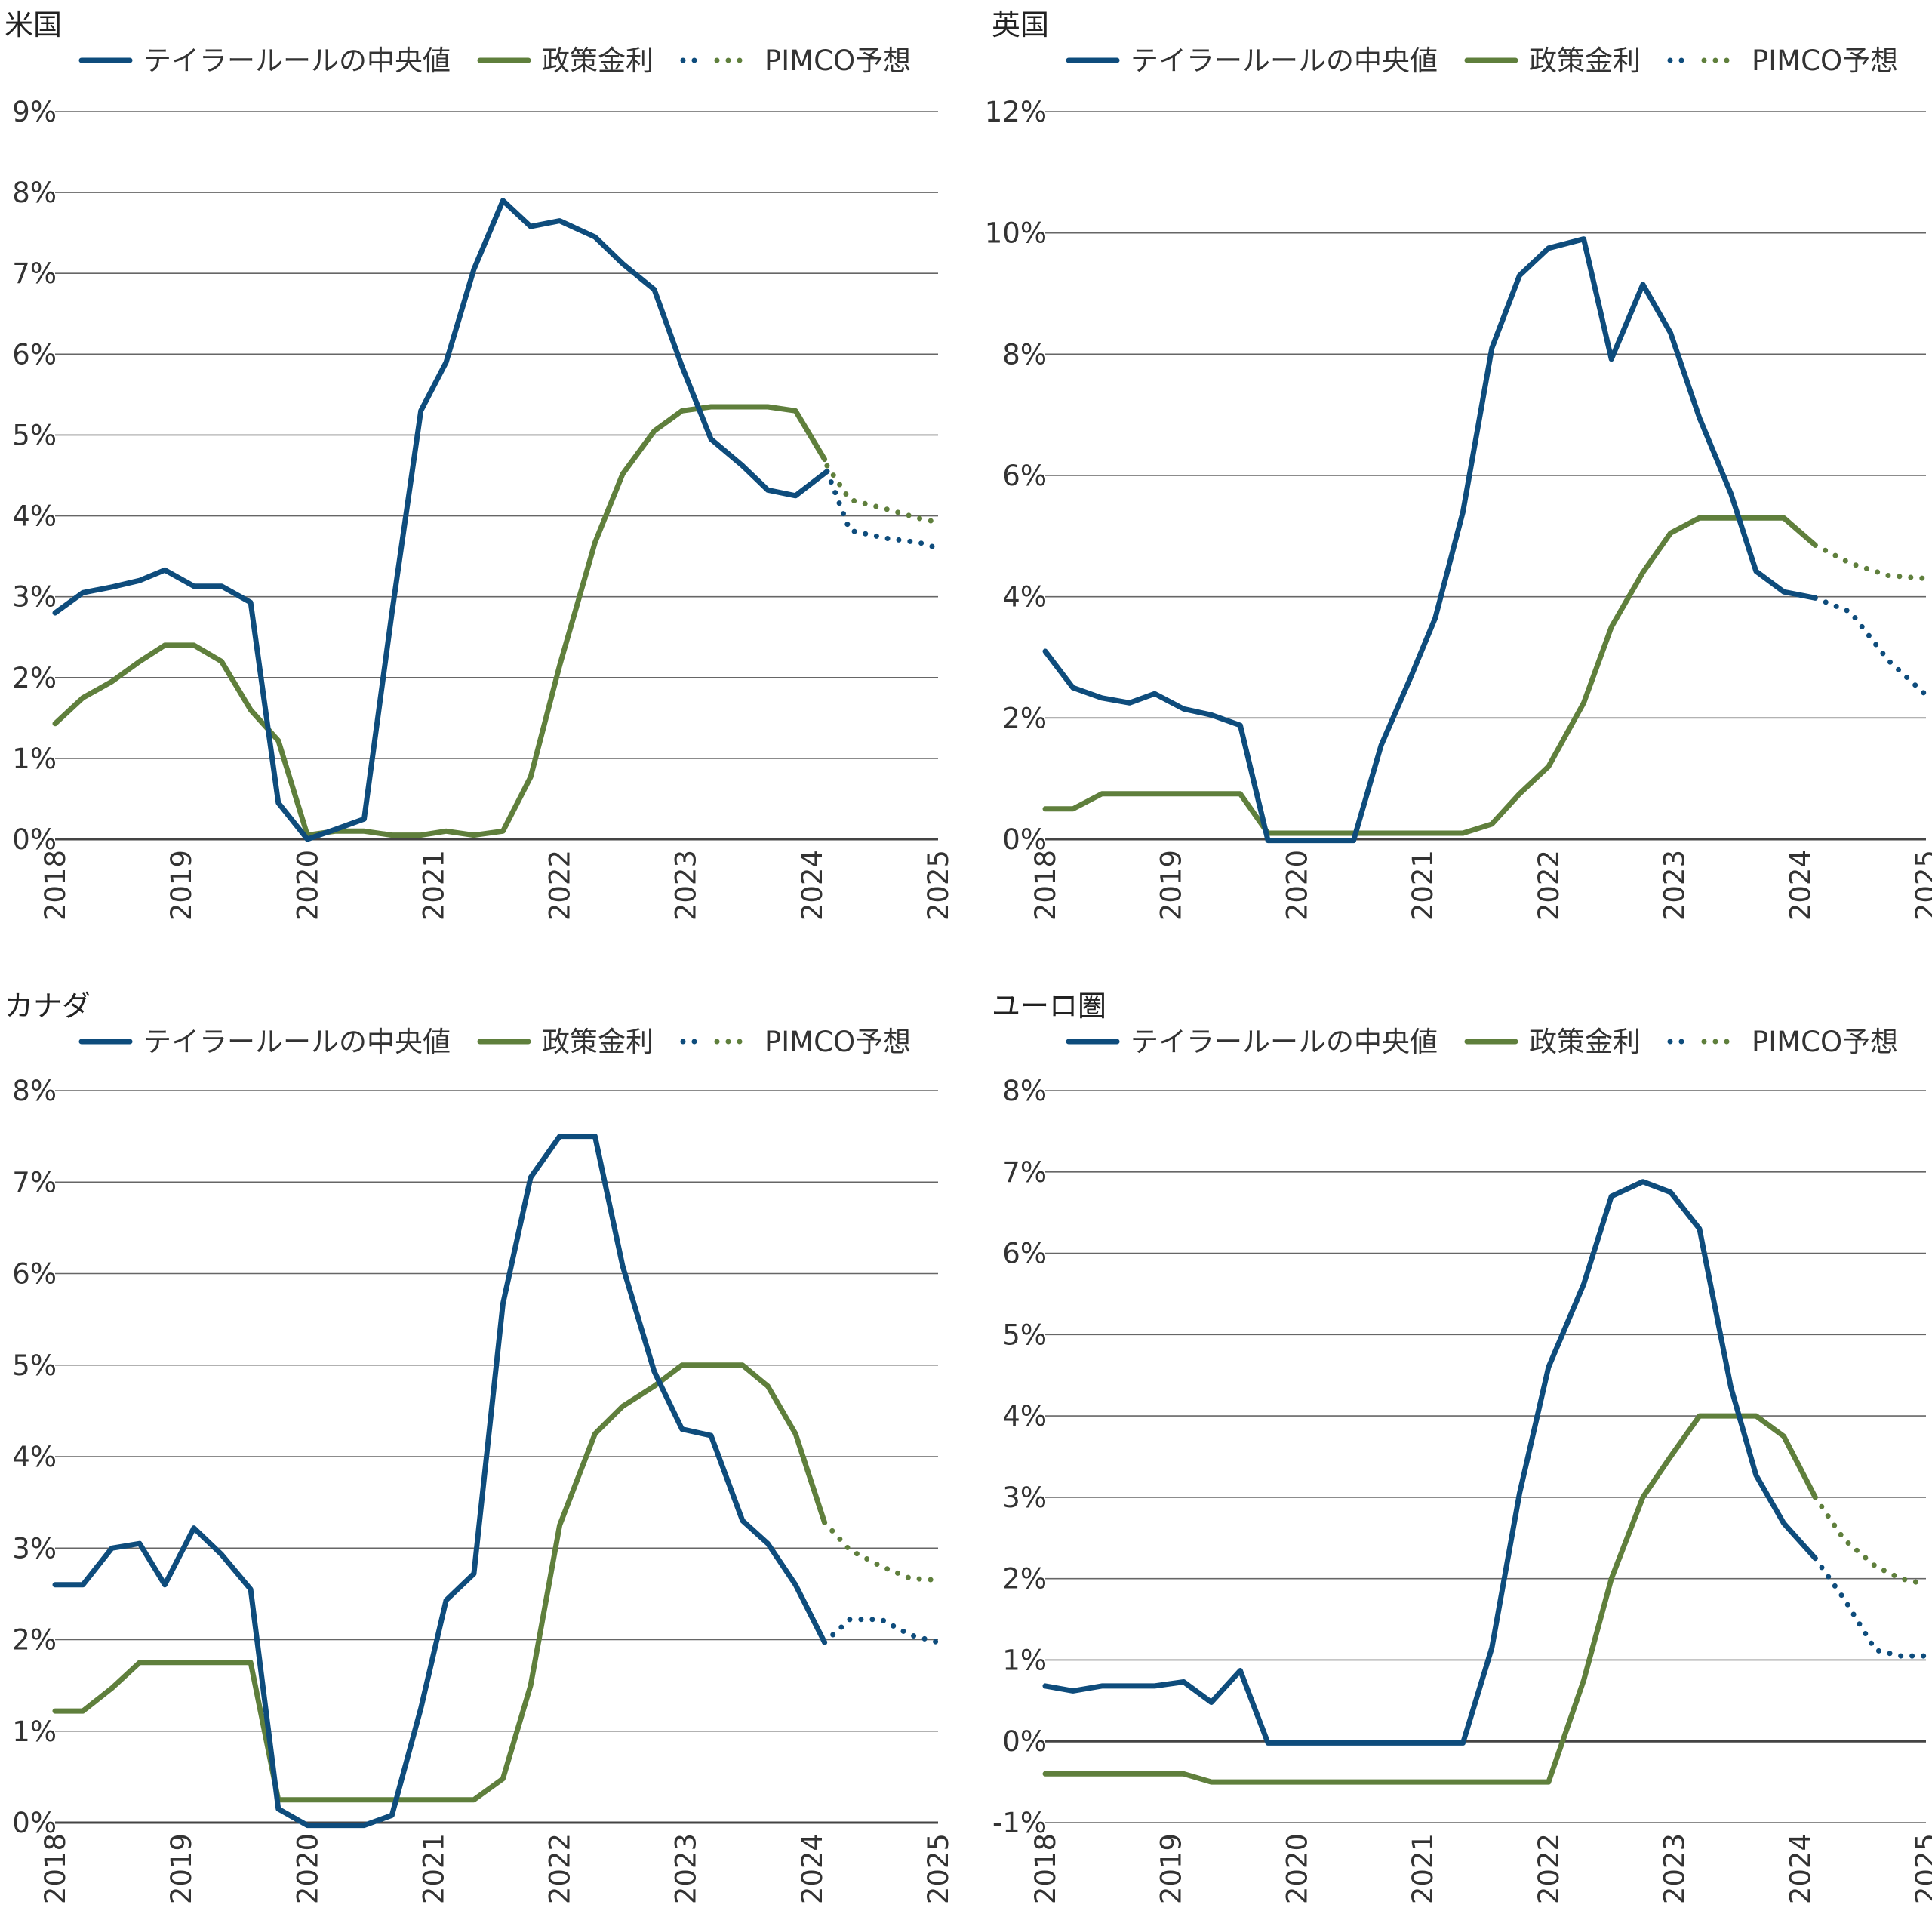  What do you see at coordinates (1019, 1823) in the screenshot?
I see `y-tick-label: -1%` at bounding box center [1019, 1823].